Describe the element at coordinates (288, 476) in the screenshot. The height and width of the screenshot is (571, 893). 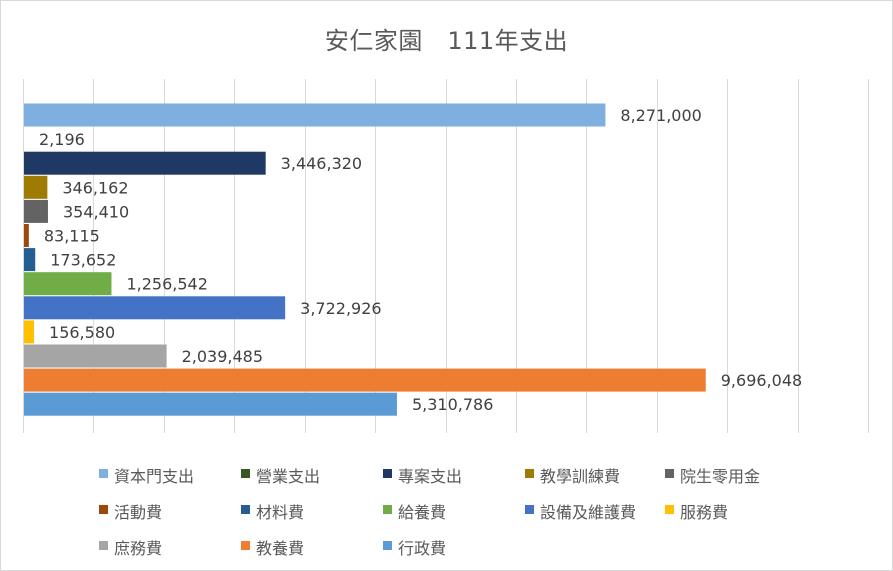
I see `legend-label: 營業支出` at that location.